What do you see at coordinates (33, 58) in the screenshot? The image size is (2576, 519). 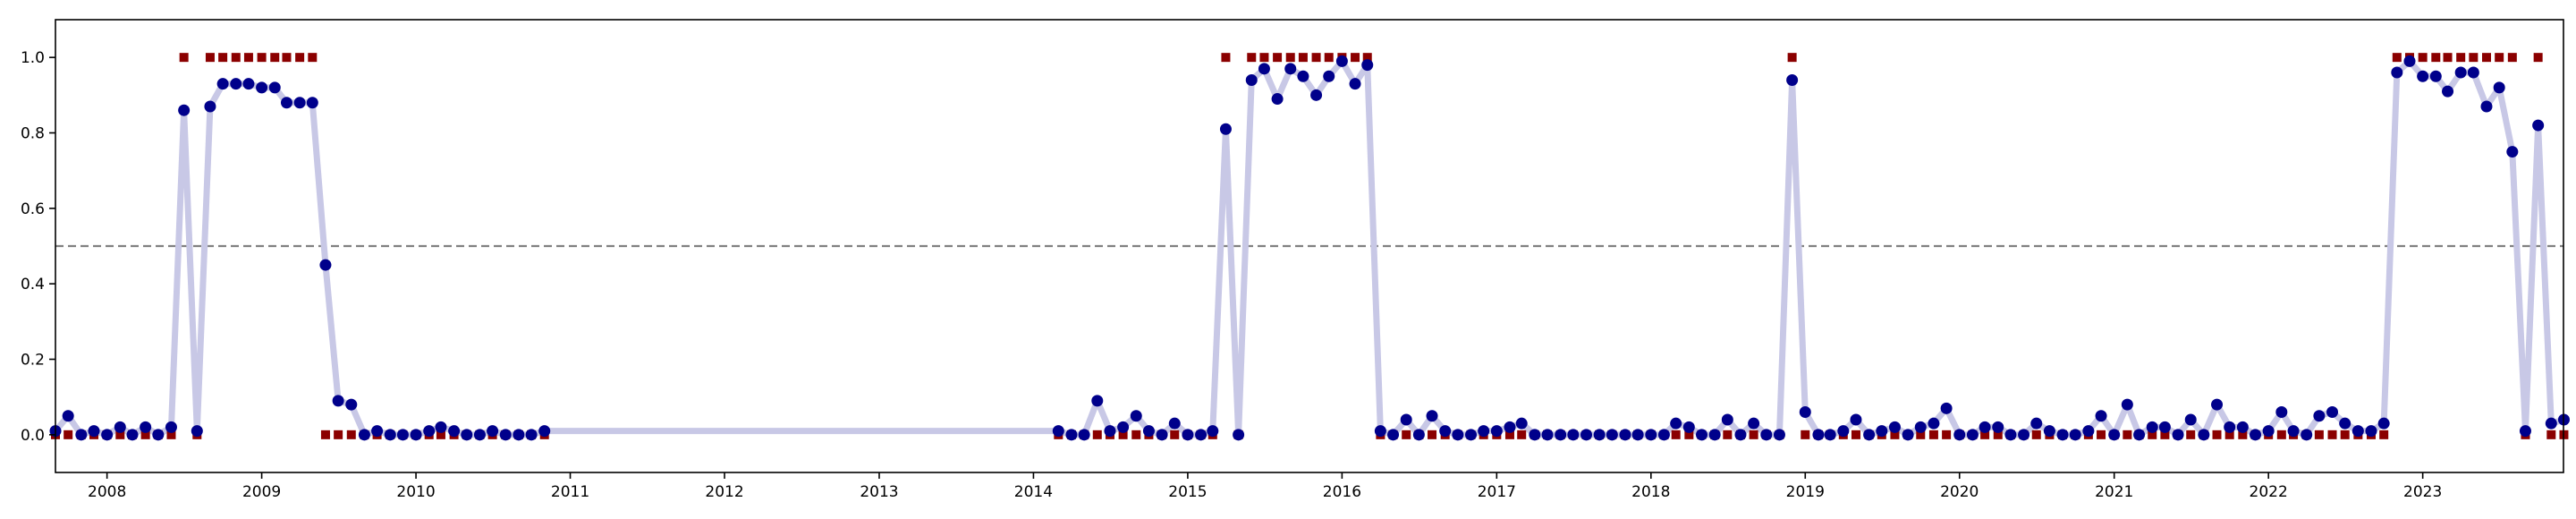 I see `y-tick-label: 1.0` at bounding box center [33, 58].